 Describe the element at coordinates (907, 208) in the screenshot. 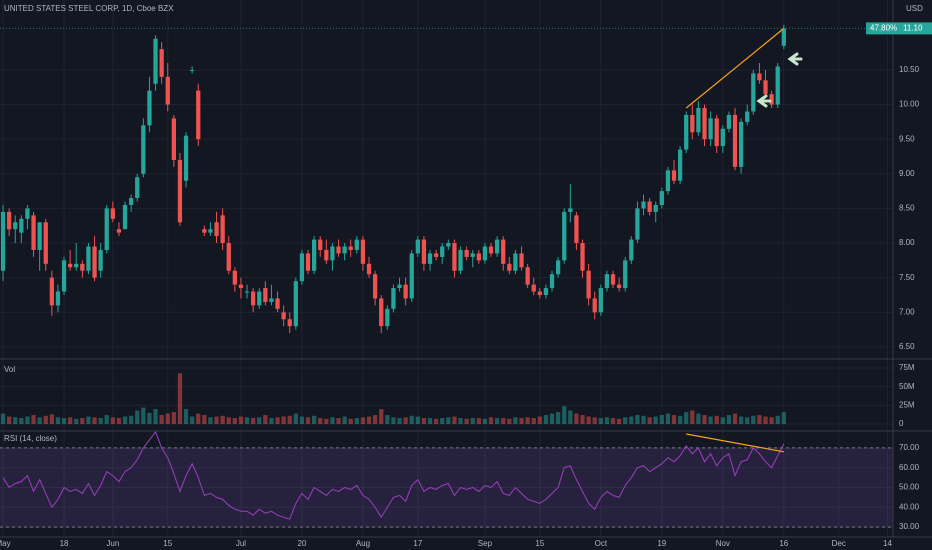

I see `y-tick-label: 8.50` at that location.